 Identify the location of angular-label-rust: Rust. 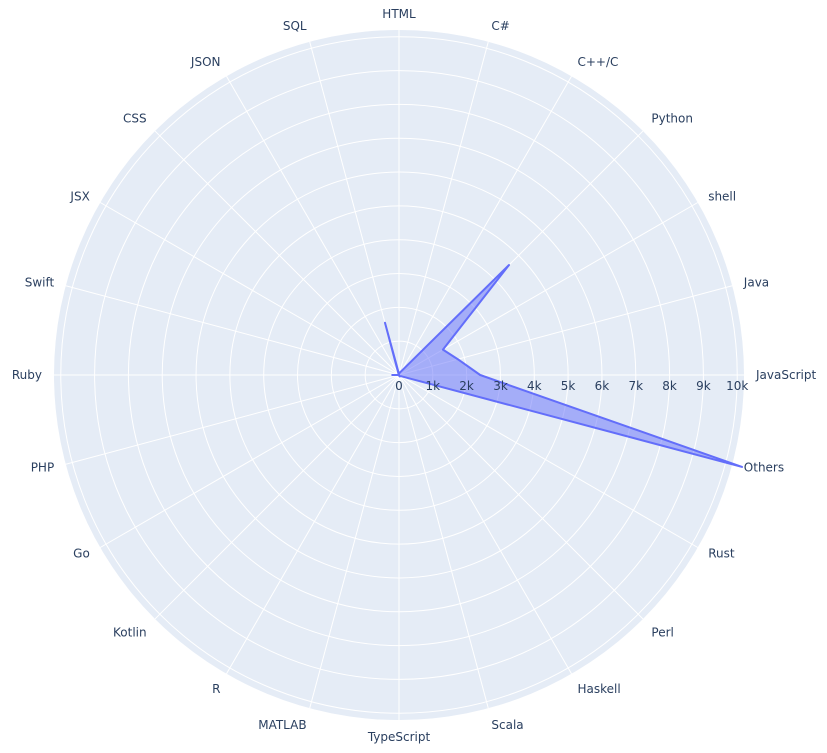
(721, 554).